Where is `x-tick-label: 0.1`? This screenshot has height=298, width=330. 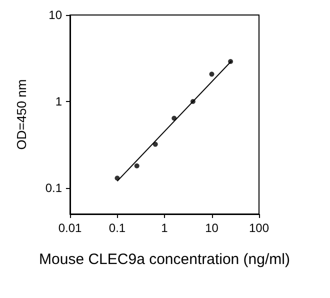
x-tick-label: 0.1 is located at coordinates (117, 228).